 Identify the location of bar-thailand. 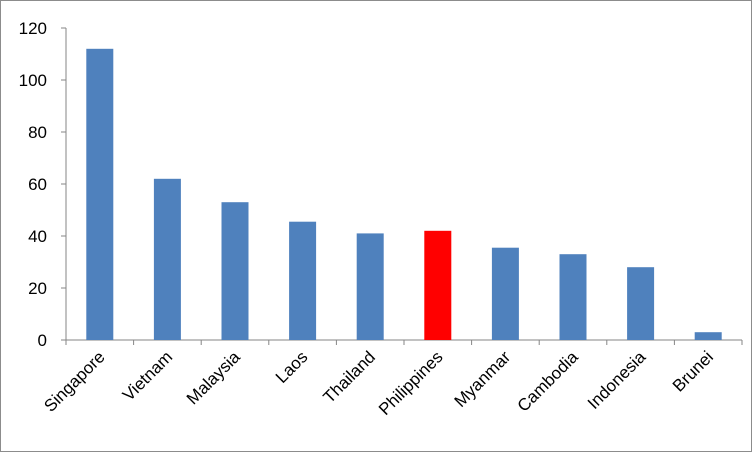
(370, 286).